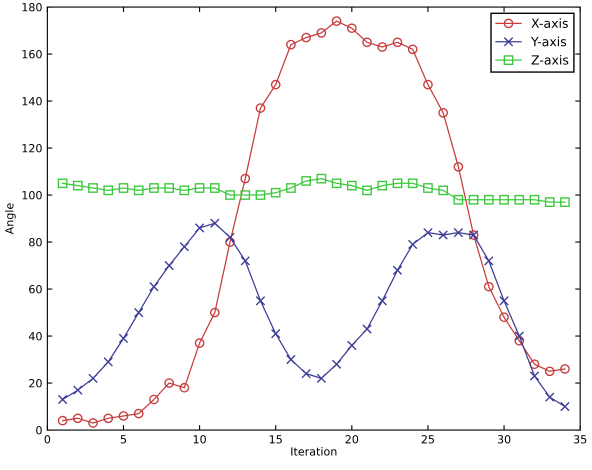 The width and height of the screenshot is (592, 470). Describe the element at coordinates (47, 439) in the screenshot. I see `x-tick-label: 0` at that location.